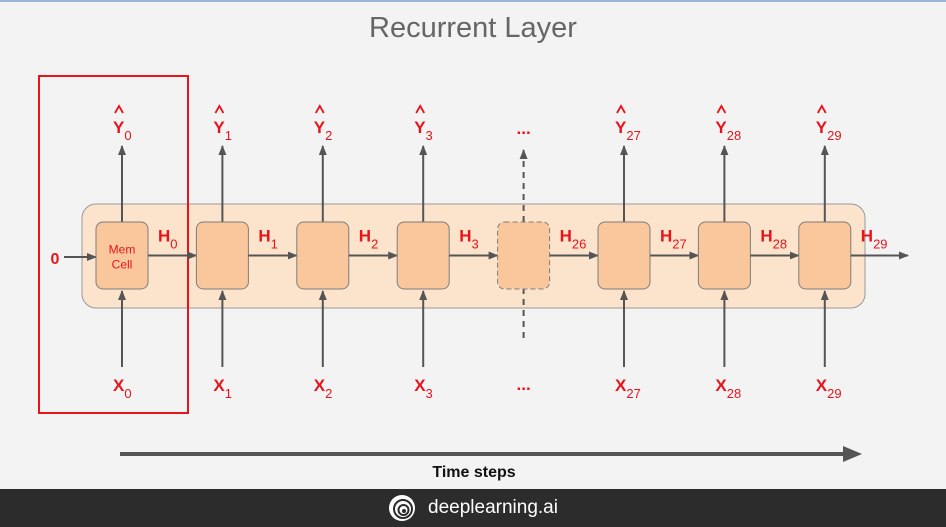  Describe the element at coordinates (127, 393) in the screenshot. I see `input-label-subscript: 0` at that location.